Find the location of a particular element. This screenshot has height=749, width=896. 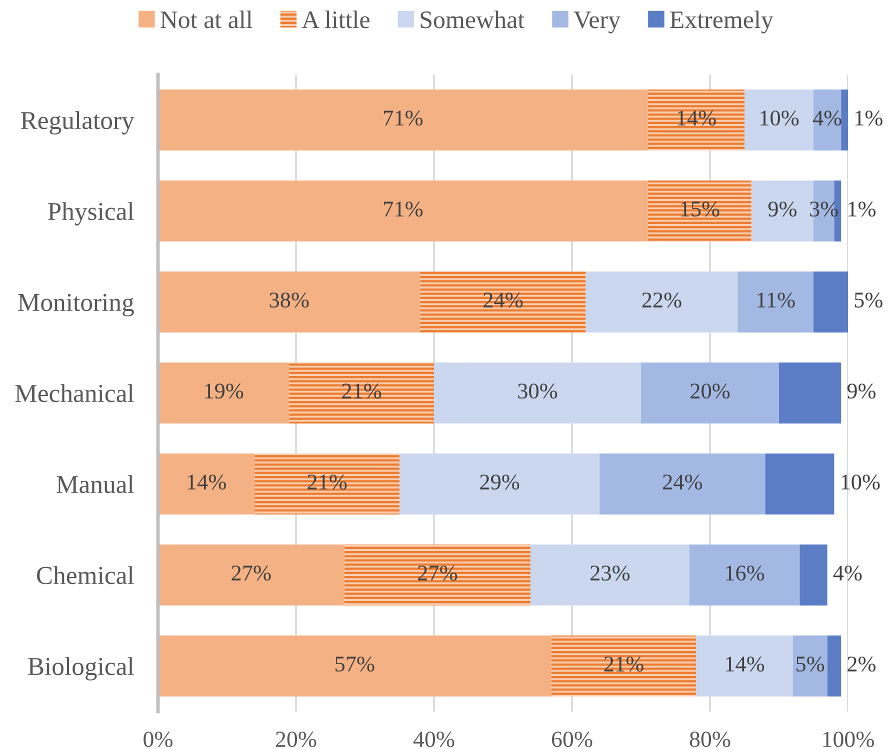

data-label: 29% is located at coordinates (500, 482).